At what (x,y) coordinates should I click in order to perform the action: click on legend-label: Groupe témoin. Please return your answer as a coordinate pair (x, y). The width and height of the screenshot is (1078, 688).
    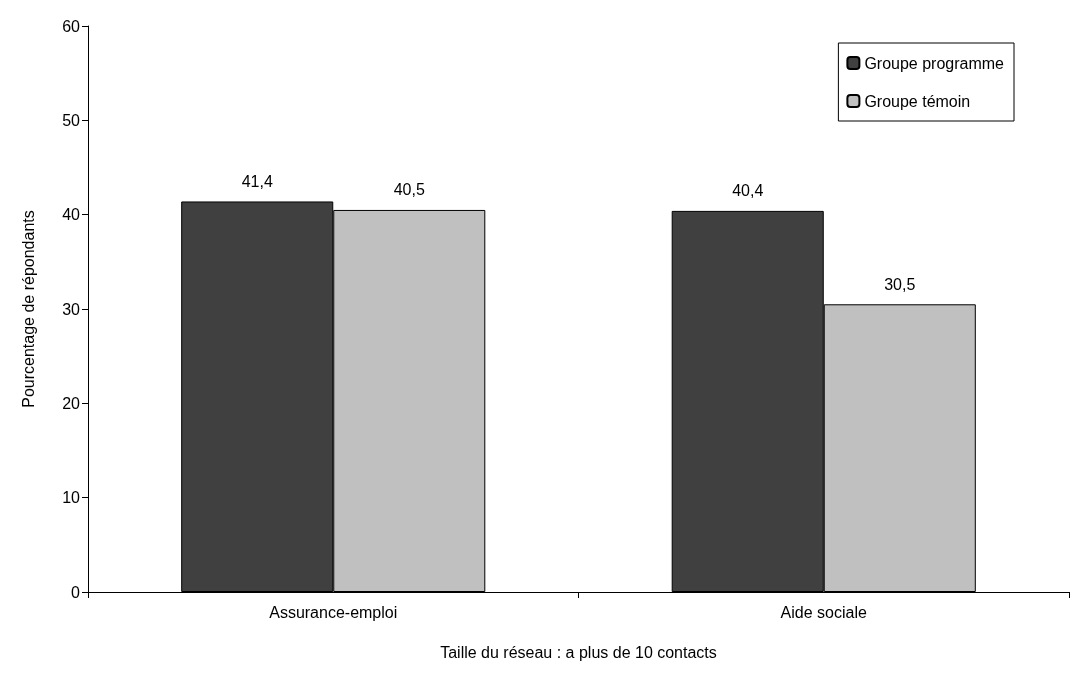
    Looking at the image, I should click on (917, 101).